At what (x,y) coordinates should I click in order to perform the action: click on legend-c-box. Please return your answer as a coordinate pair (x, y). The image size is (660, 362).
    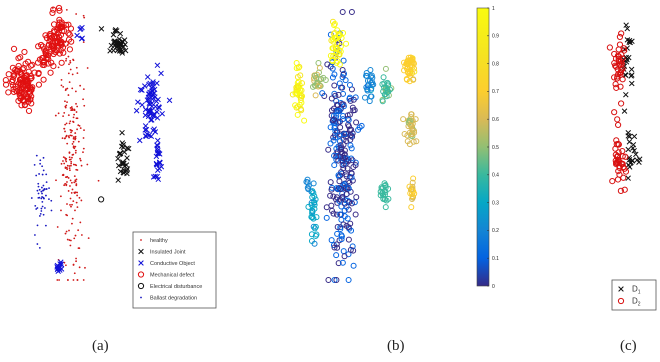
    Looking at the image, I should click on (634, 295).